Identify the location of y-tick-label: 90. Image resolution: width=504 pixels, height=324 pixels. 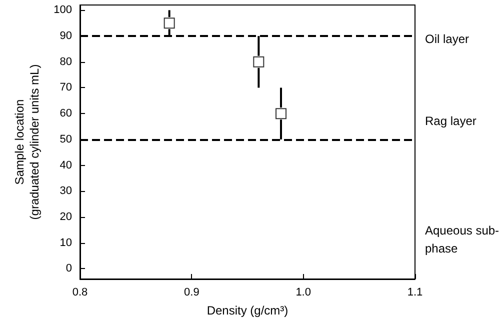
(66, 36).